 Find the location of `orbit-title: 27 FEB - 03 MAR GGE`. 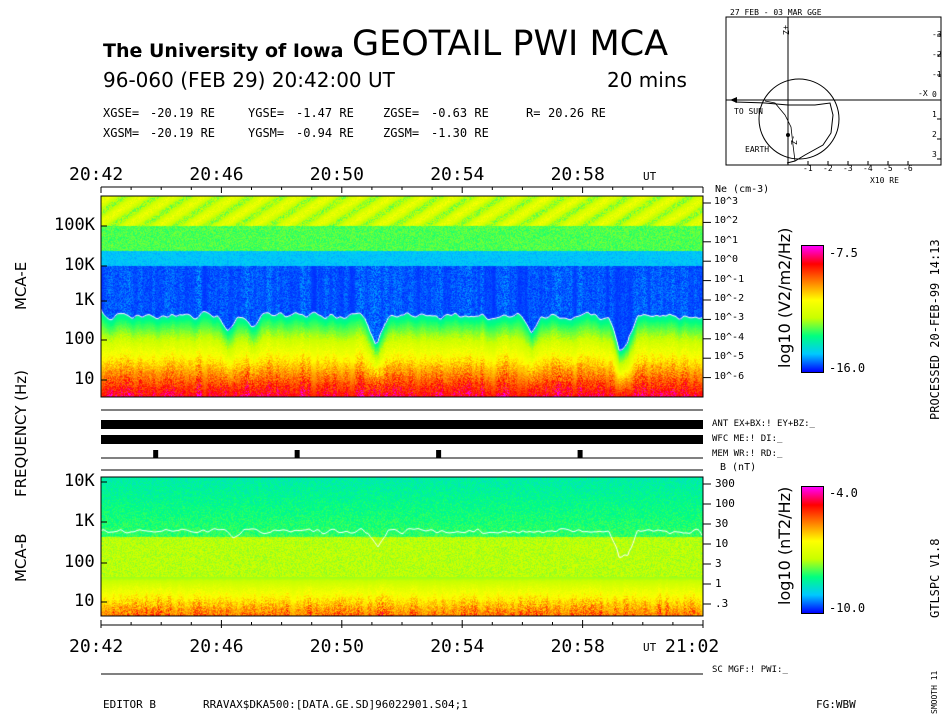

orbit-title: 27 FEB - 03 MAR GGE is located at coordinates (776, 12).